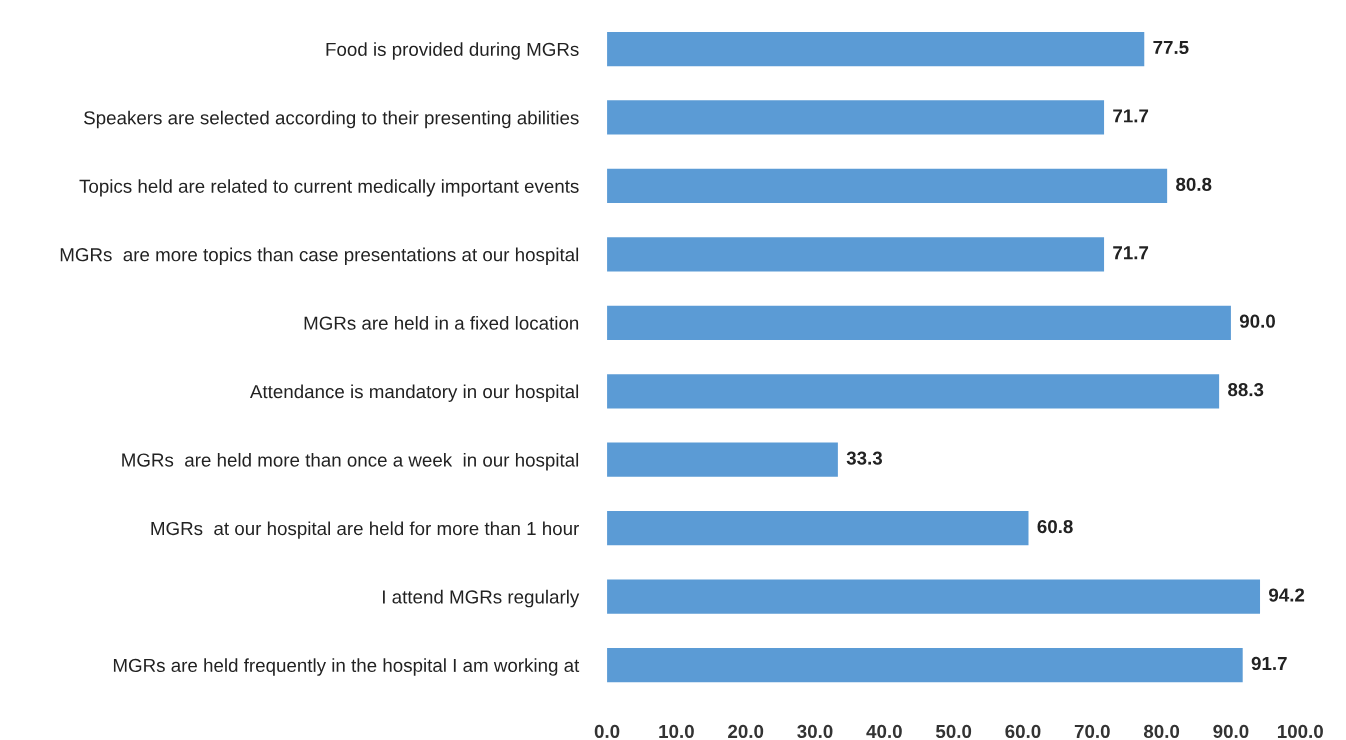 This screenshot has height=740, width=1346. What do you see at coordinates (414, 393) in the screenshot?
I see `y-tick-label: Attendance is mandatory in our hospital` at bounding box center [414, 393].